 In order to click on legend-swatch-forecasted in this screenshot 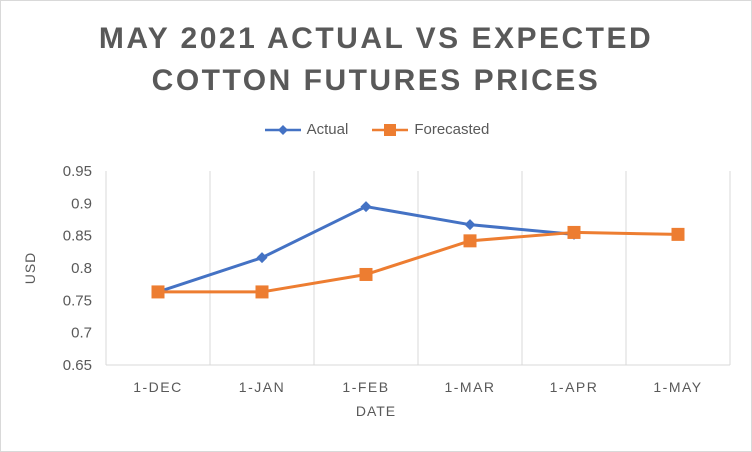, I will do `click(390, 129)`.